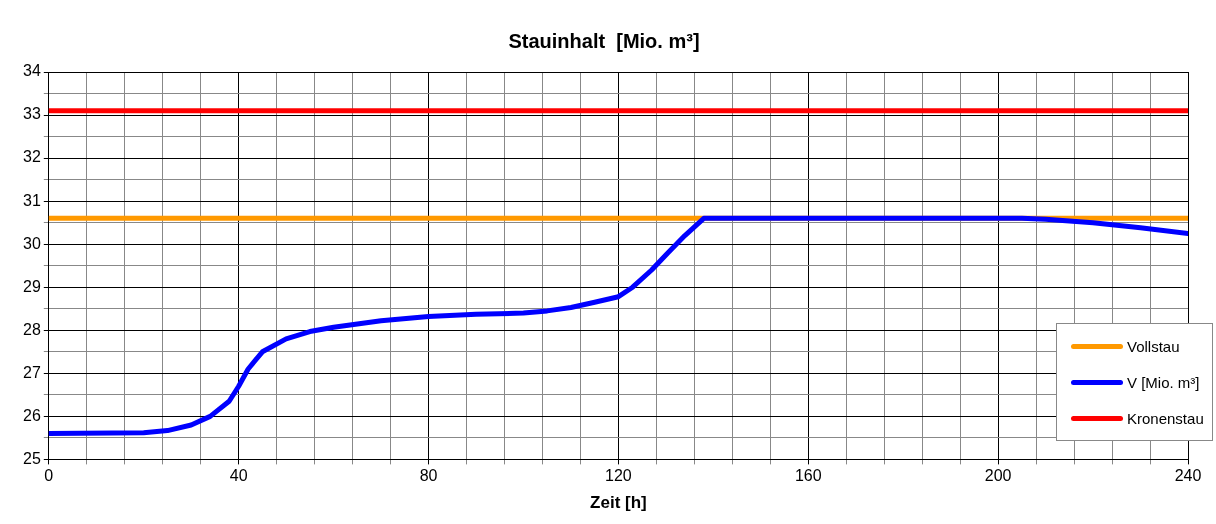  What do you see at coordinates (32, 372) in the screenshot?
I see `y-tick-label: 27` at bounding box center [32, 372].